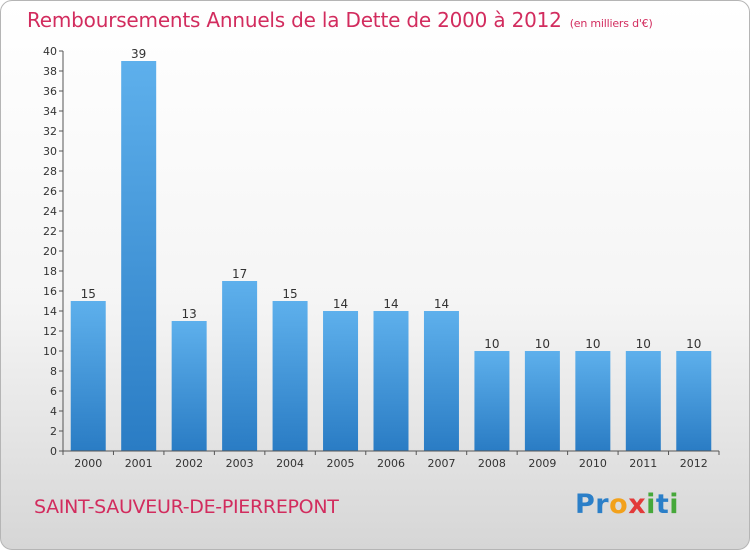  I want to click on y-tick-label: 34, so click(50, 111).